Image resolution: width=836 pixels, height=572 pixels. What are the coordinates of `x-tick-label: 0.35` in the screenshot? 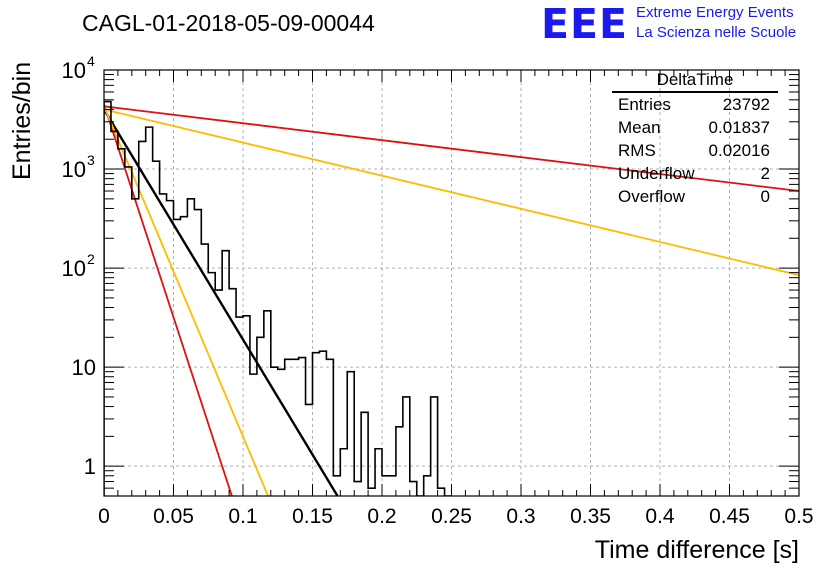 It's located at (590, 516).